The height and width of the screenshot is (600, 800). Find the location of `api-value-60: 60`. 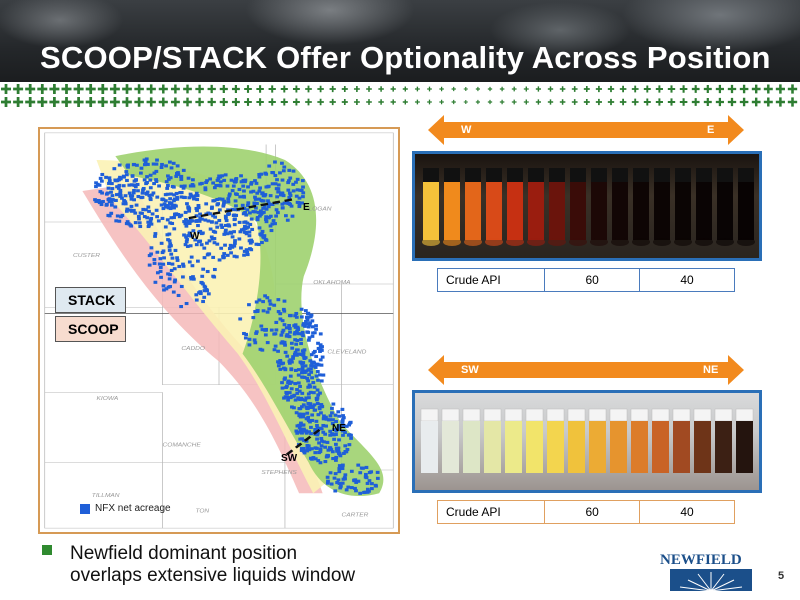

api-value-60: 60 is located at coordinates (592, 280).